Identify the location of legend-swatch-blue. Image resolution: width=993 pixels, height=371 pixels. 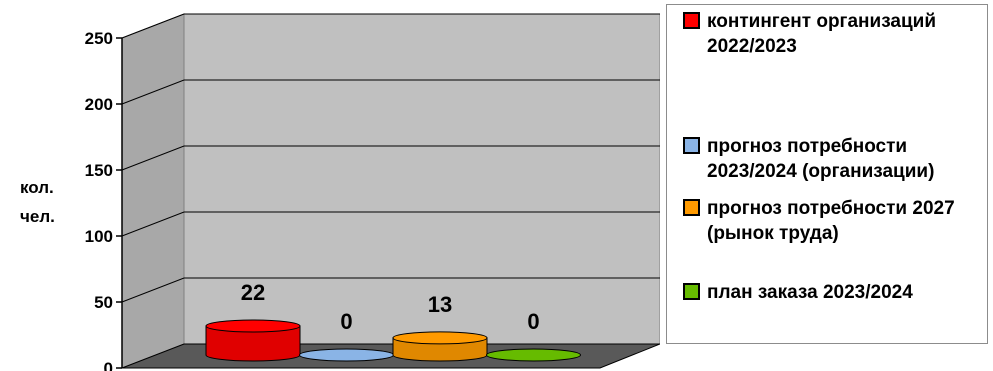
(691, 145).